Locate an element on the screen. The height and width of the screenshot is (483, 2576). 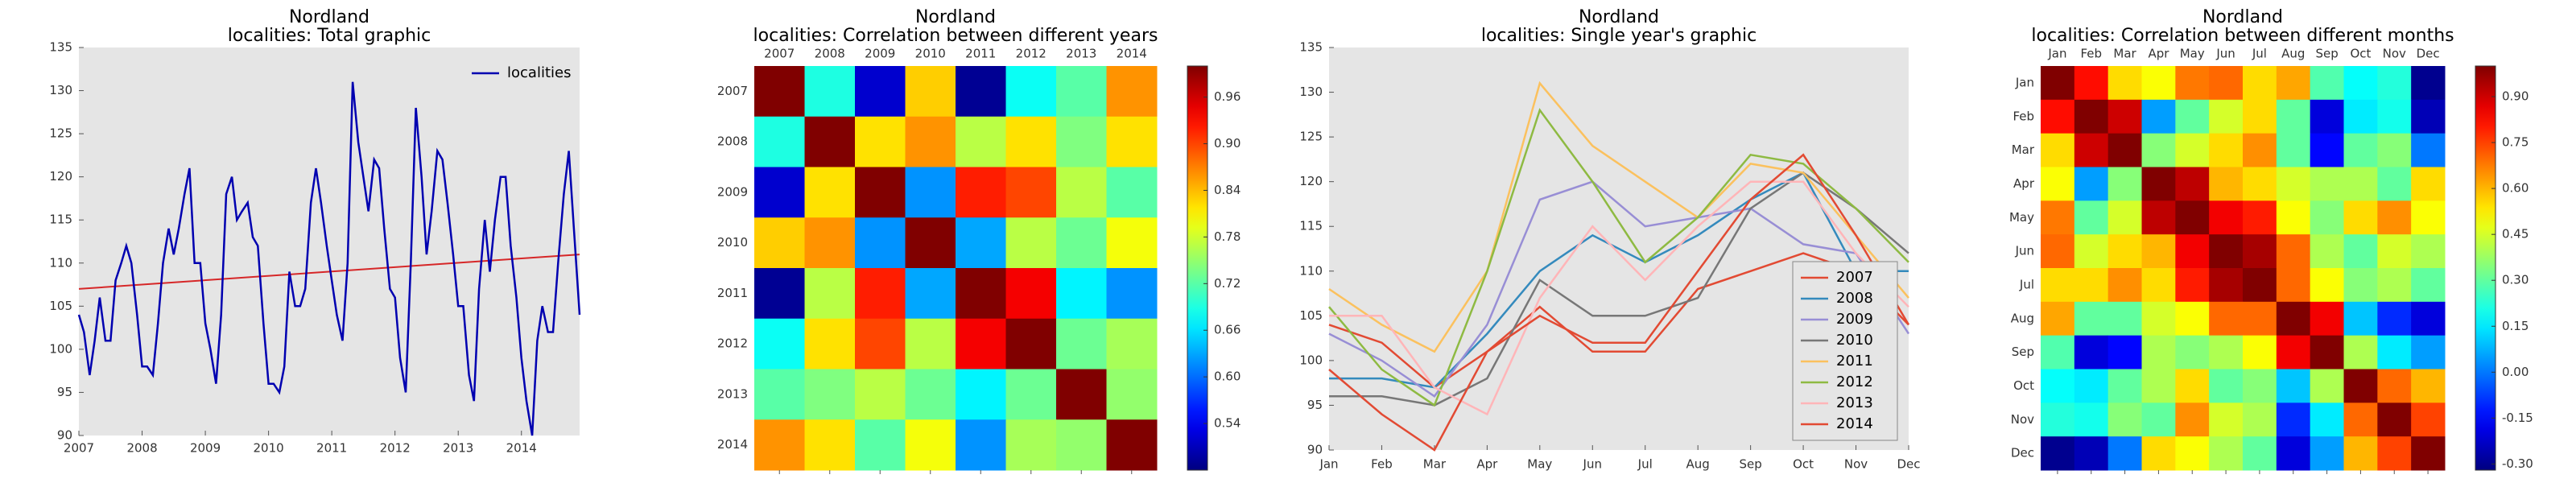
y-tick-label: 2008 is located at coordinates (732, 141).